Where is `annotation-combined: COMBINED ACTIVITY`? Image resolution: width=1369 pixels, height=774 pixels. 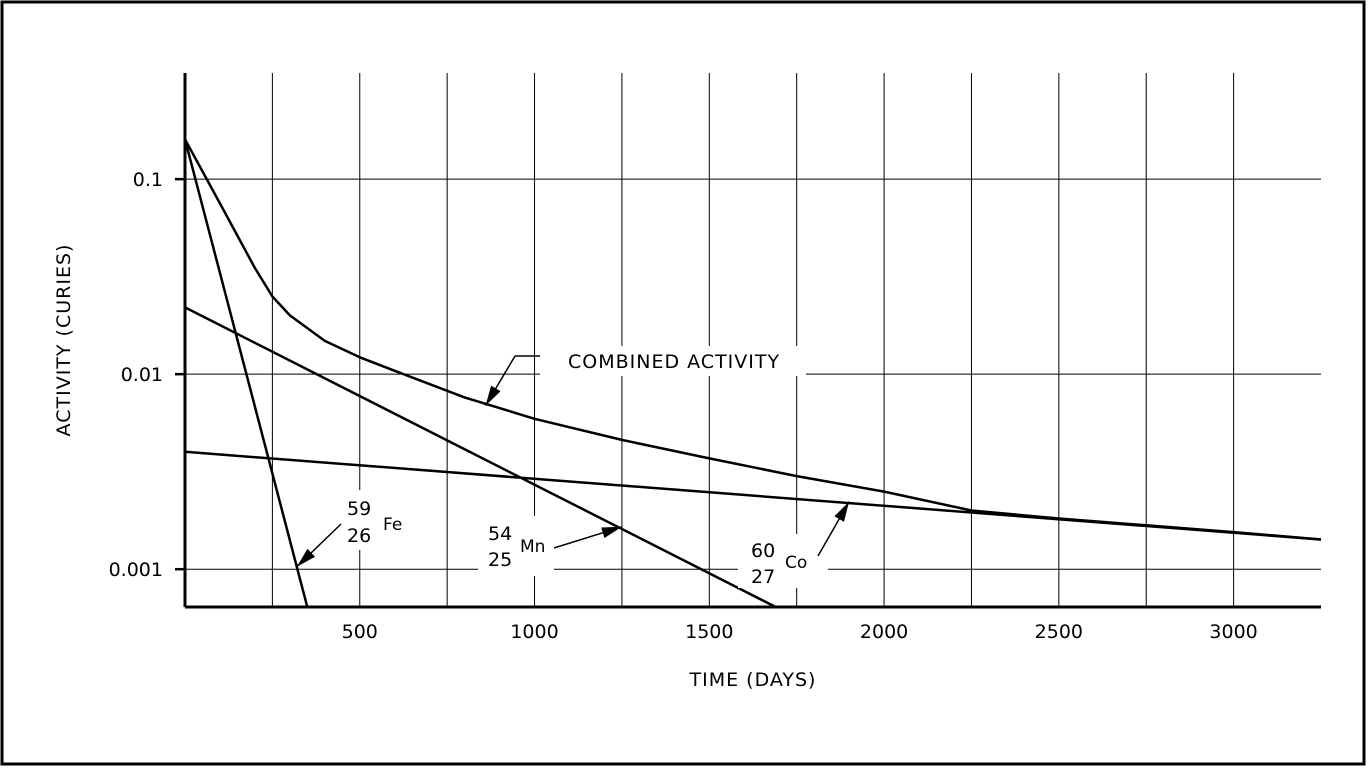 annotation-combined: COMBINED ACTIVITY is located at coordinates (660, 361).